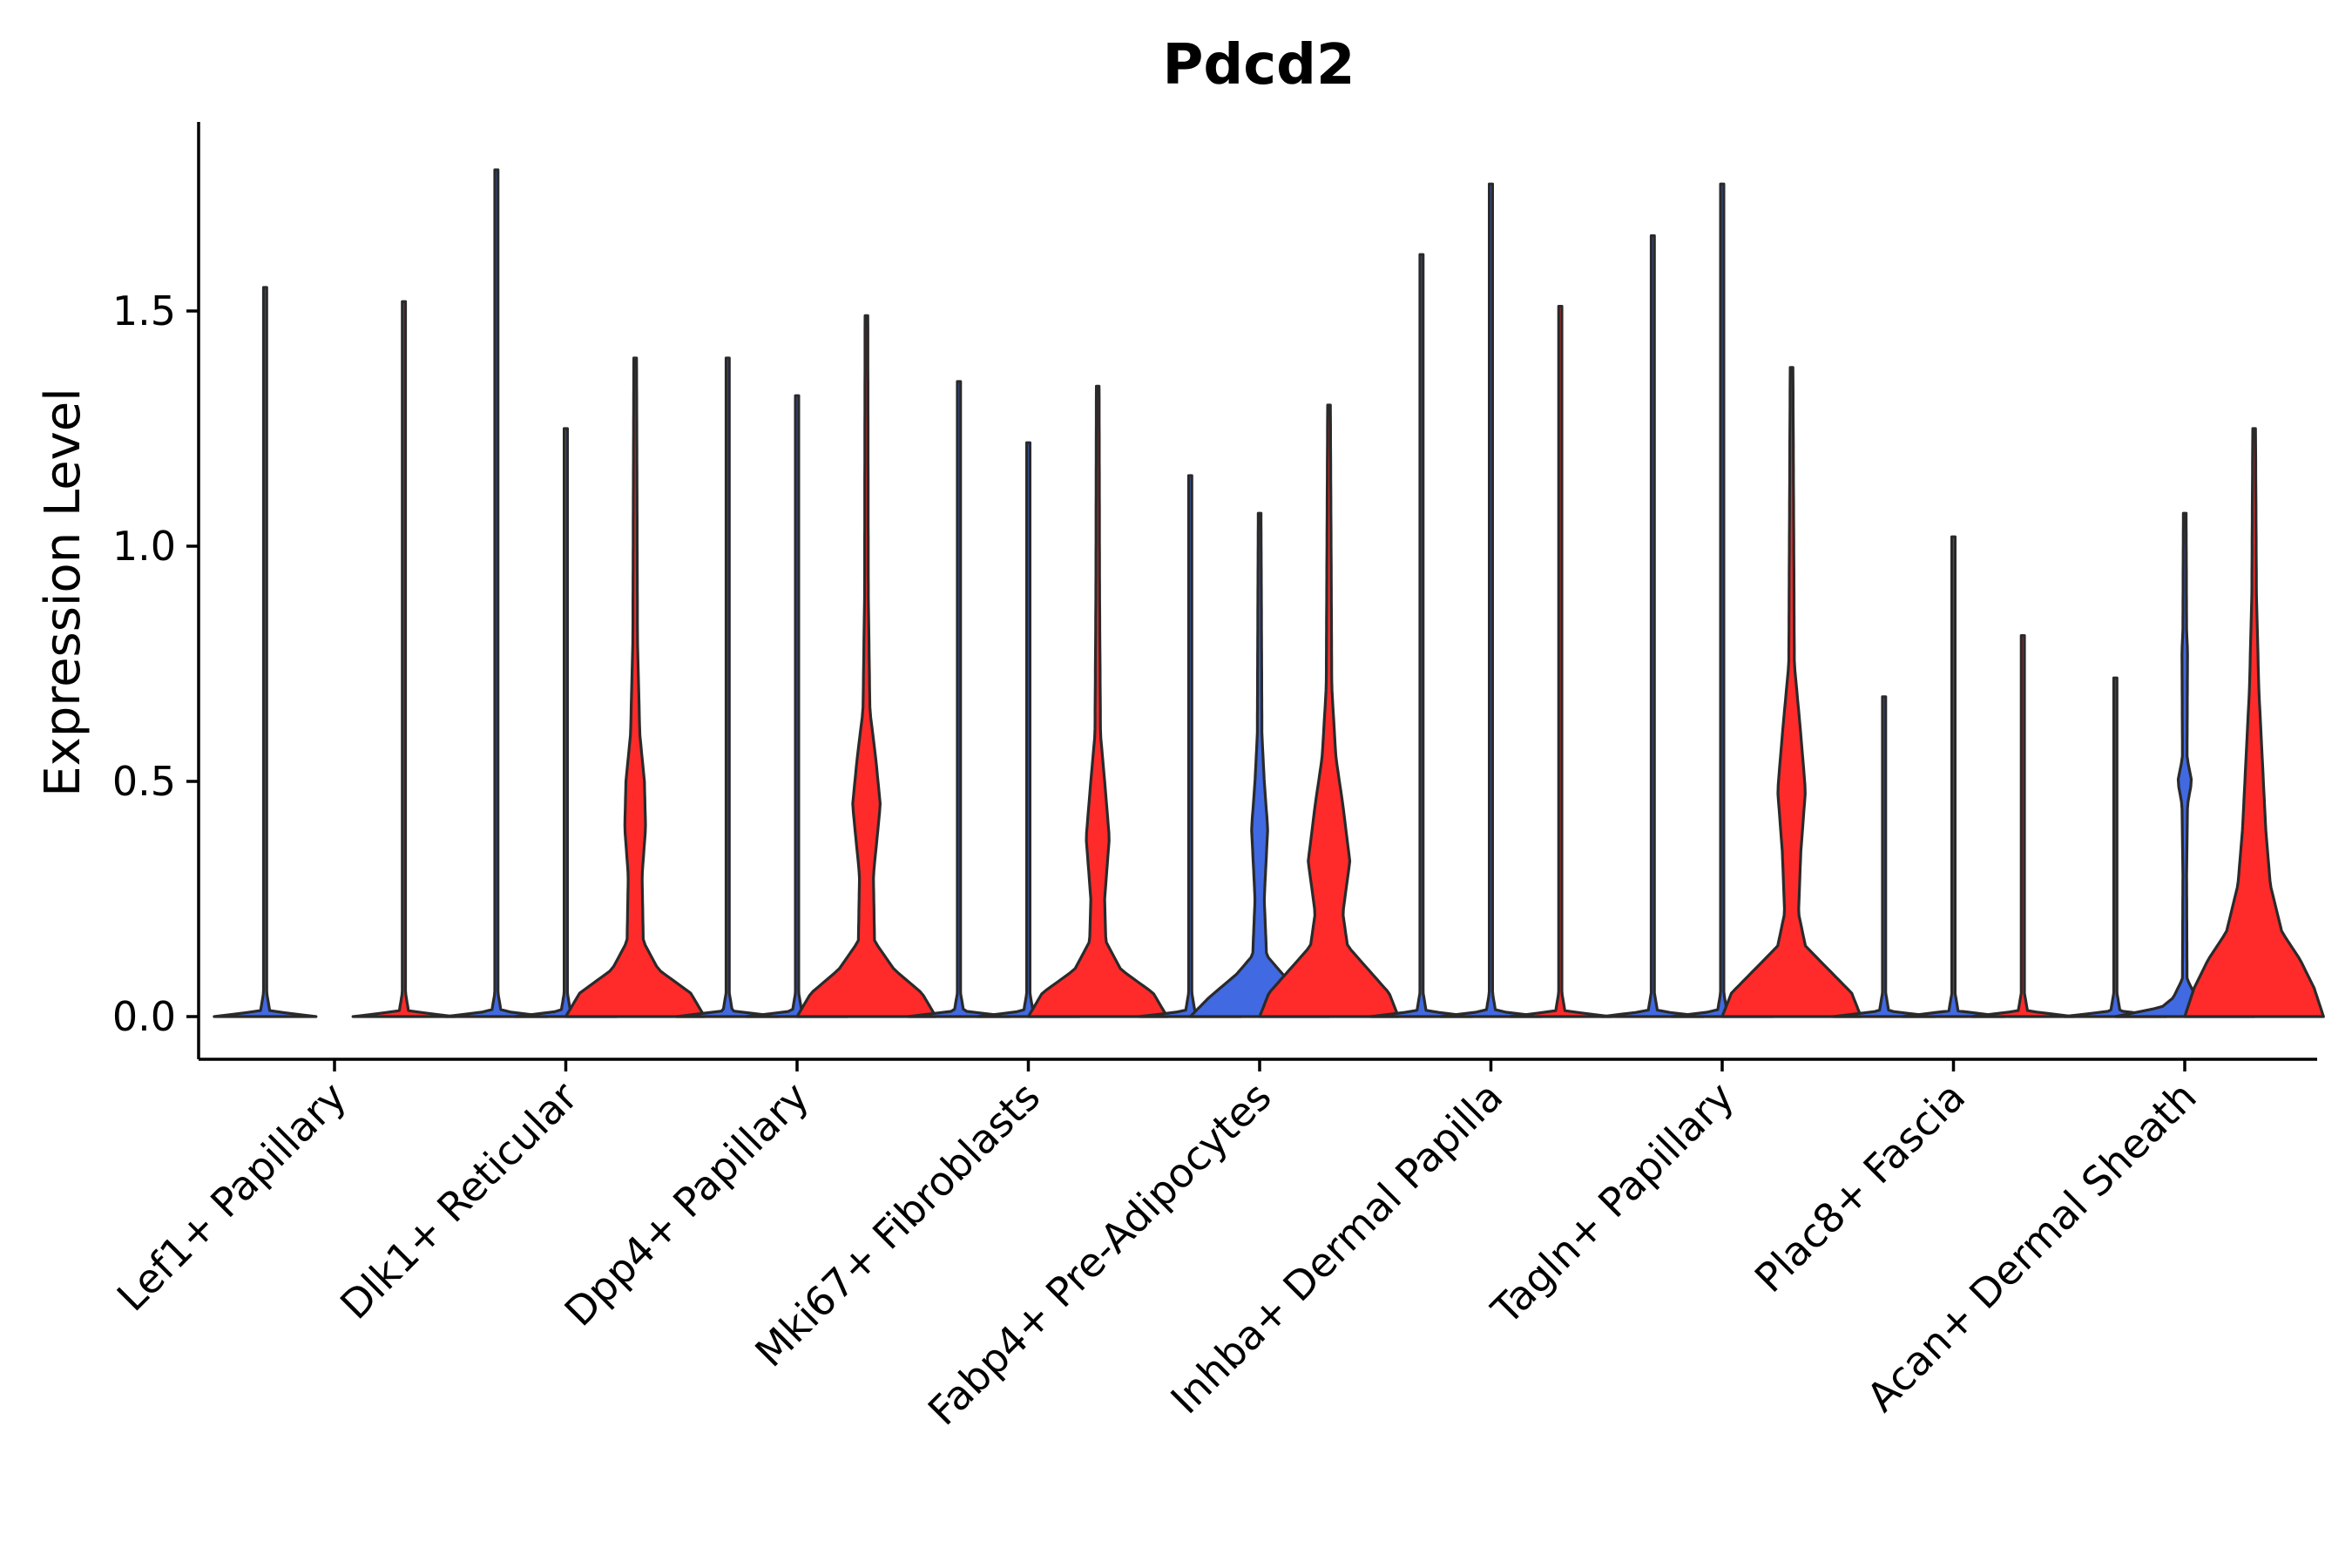 The height and width of the screenshot is (1568, 2352). What do you see at coordinates (1612, 1204) in the screenshot?
I see `x-tick-label: Tagln+ Papillary` at bounding box center [1612, 1204].